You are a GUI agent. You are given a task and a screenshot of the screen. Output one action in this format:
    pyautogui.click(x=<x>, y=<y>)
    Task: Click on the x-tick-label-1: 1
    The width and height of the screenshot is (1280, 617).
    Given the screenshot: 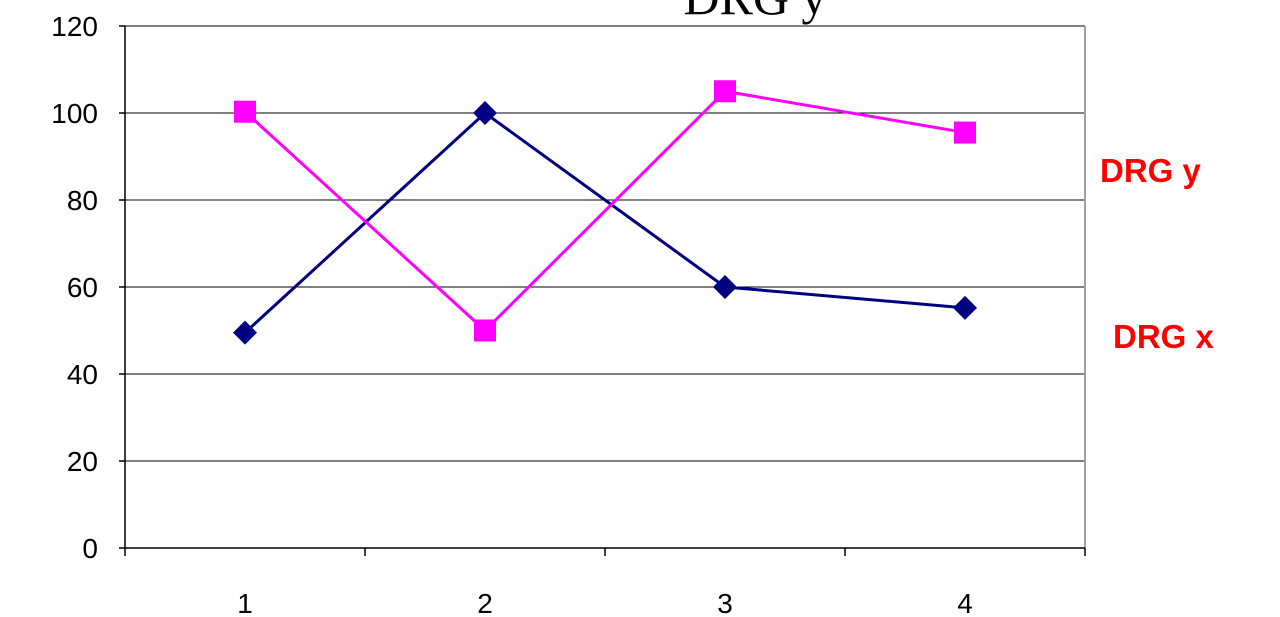 What is the action you would take?
    pyautogui.click(x=245, y=602)
    